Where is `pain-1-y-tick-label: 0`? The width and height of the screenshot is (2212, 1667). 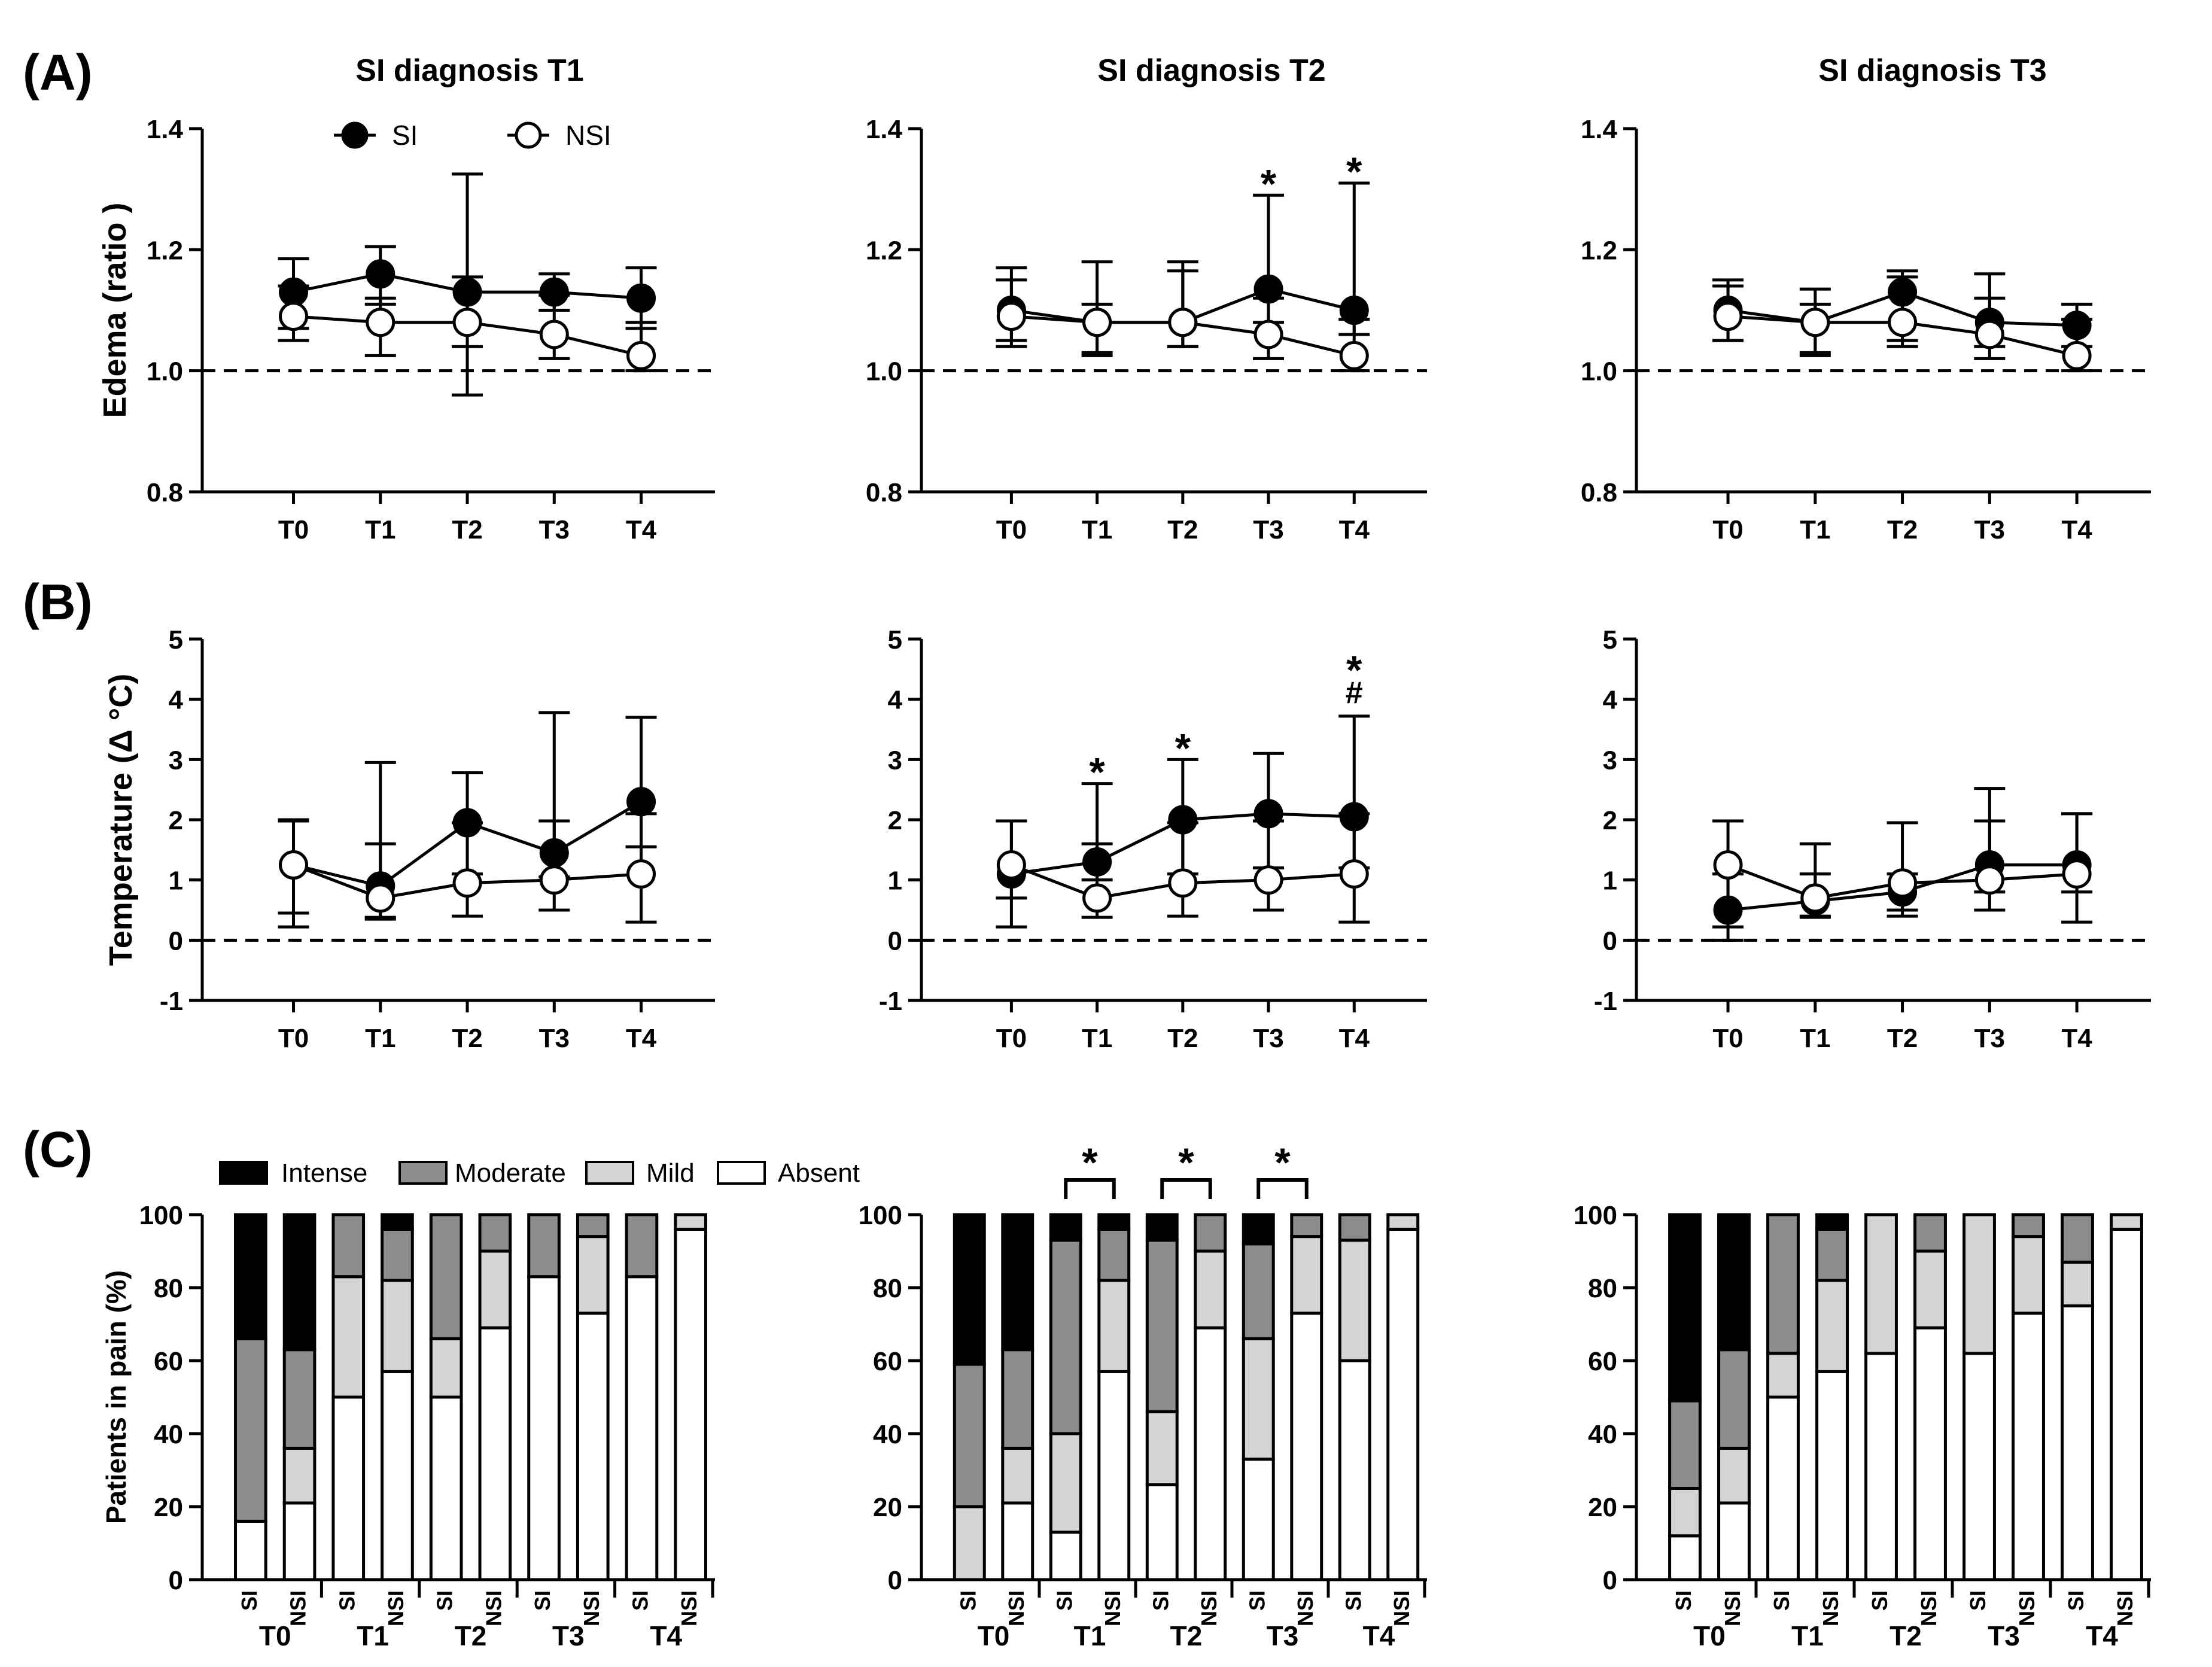 pain-1-y-tick-label: 0 is located at coordinates (176, 1580).